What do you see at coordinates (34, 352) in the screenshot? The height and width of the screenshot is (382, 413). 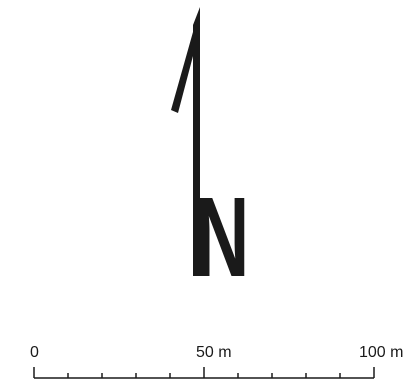 I see `scale-label-0: 0` at bounding box center [34, 352].